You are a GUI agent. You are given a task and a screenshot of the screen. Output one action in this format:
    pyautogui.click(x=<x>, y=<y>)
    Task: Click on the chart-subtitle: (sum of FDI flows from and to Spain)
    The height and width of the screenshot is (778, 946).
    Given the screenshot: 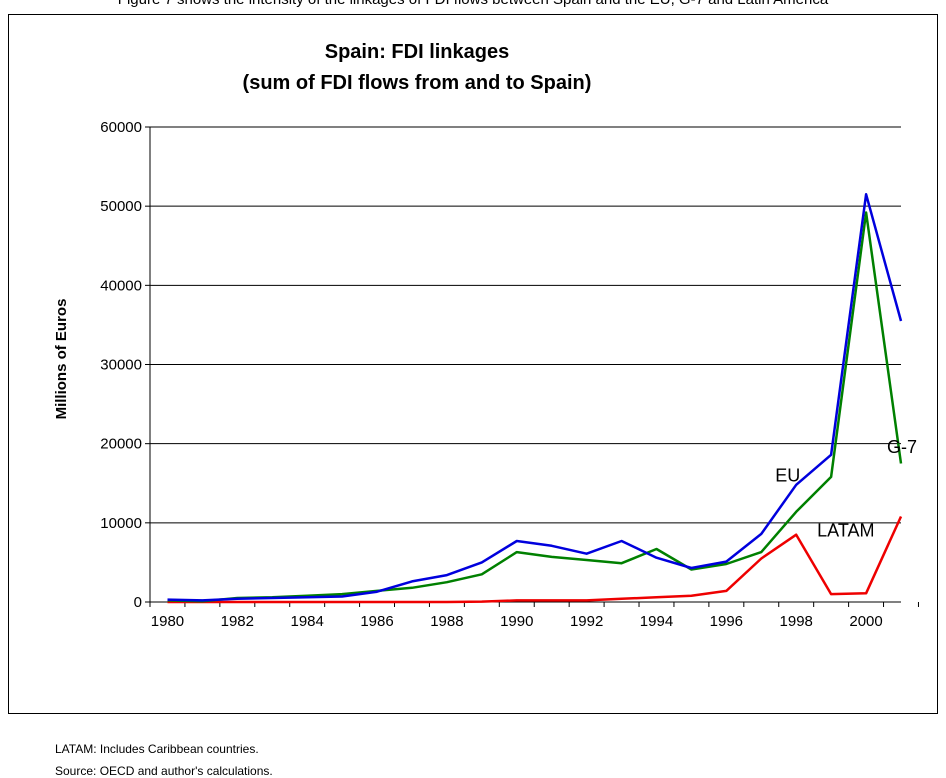 What is the action you would take?
    pyautogui.click(x=417, y=83)
    